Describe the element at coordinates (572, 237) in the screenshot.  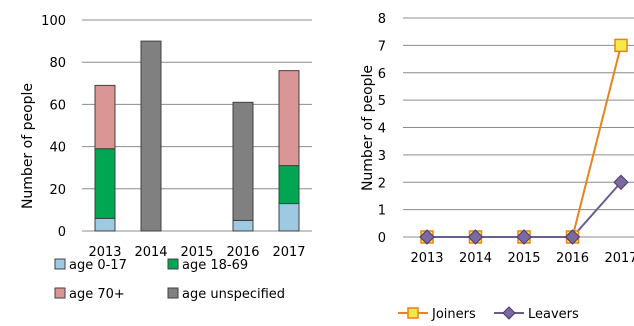
I see `leavers-point-2016` at that location.